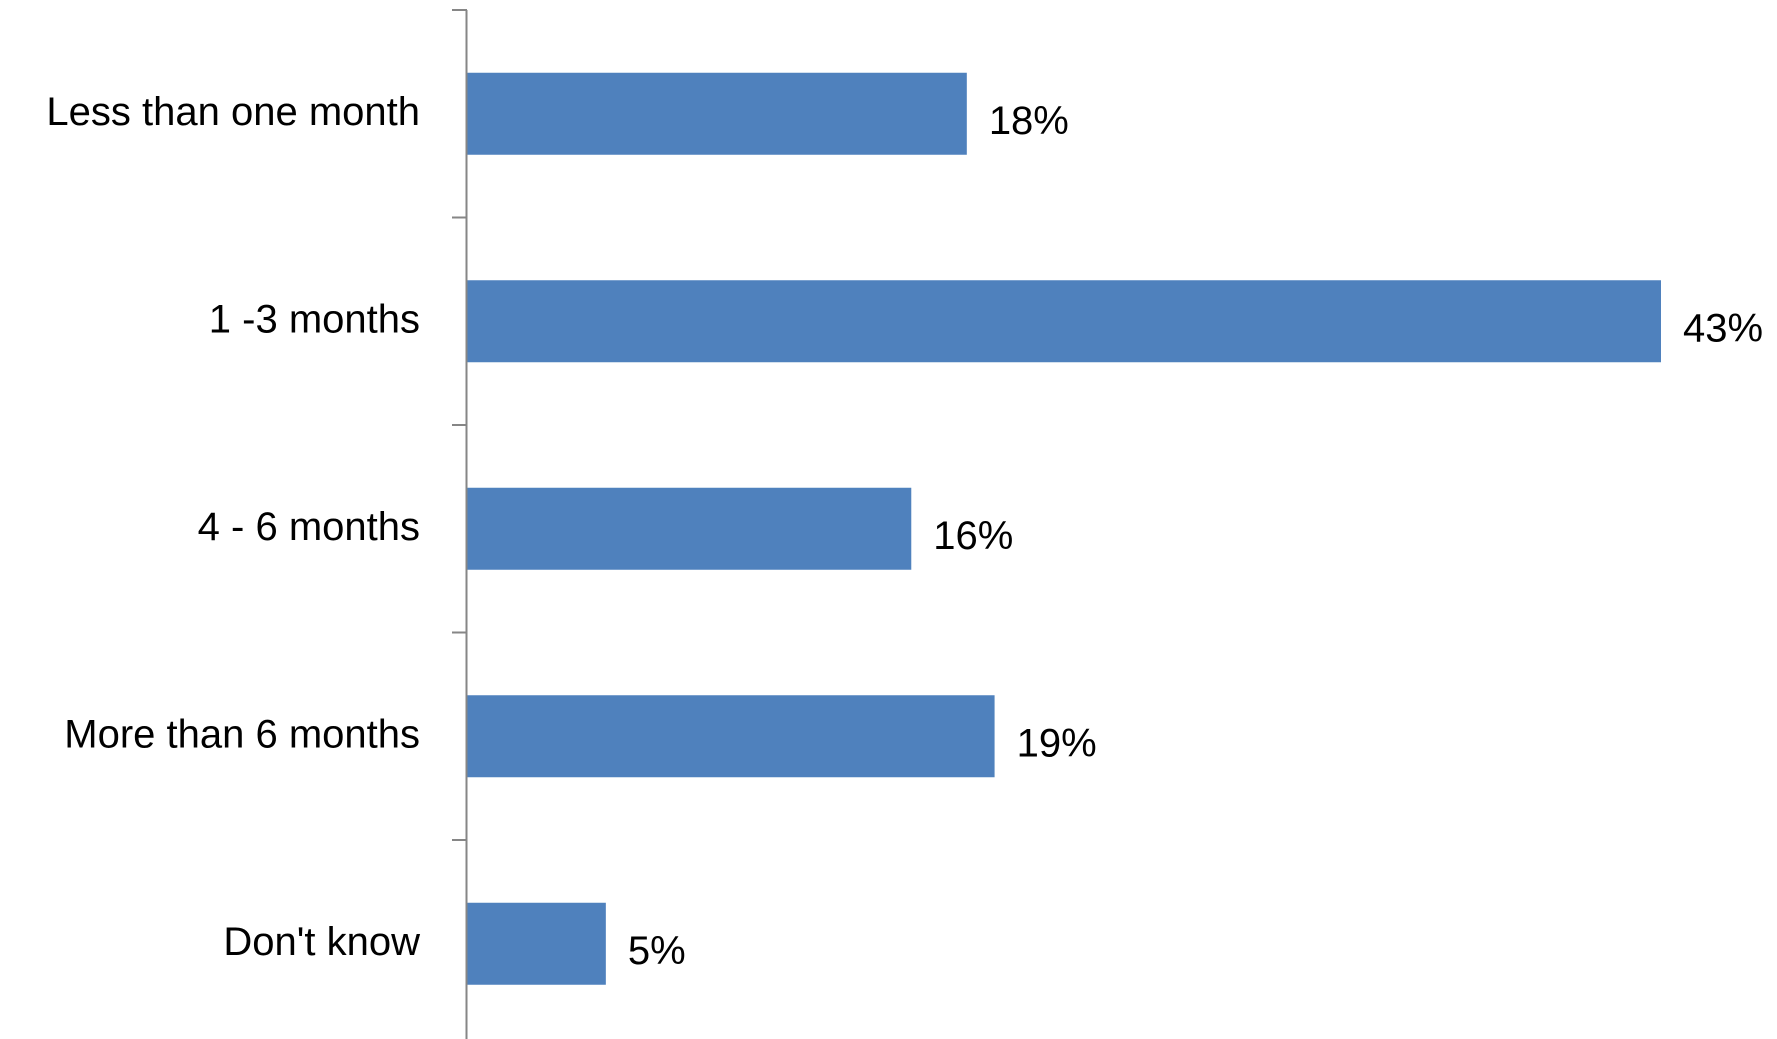  I want to click on data-label: 16%, so click(973, 536).